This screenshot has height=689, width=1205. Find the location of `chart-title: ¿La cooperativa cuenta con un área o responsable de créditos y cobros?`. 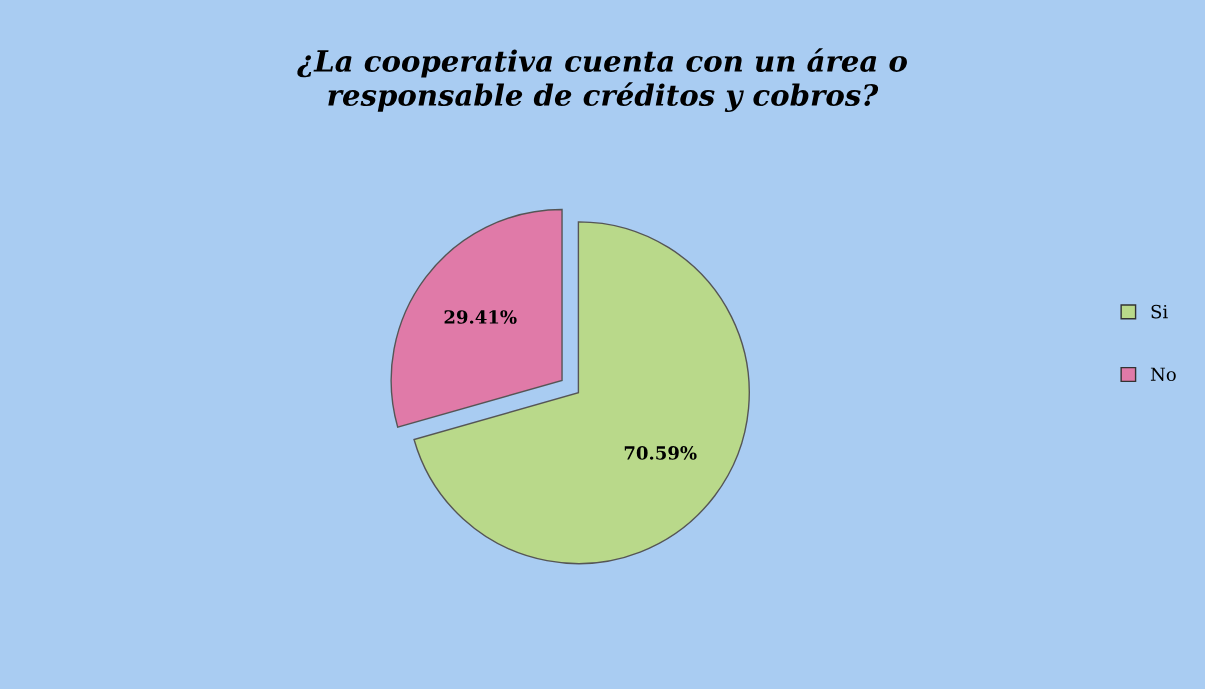

chart-title: ¿La cooperativa cuenta con un área o responsable de créditos y cobros? is located at coordinates (602, 80).